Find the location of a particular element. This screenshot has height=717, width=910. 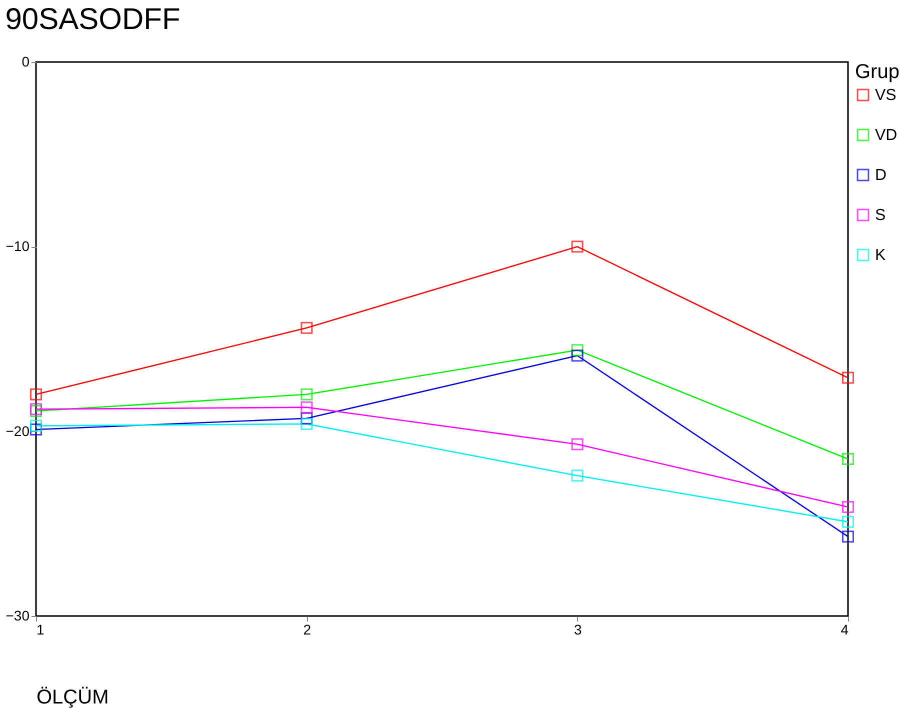

y-tick-label: 0 is located at coordinates (26, 62).